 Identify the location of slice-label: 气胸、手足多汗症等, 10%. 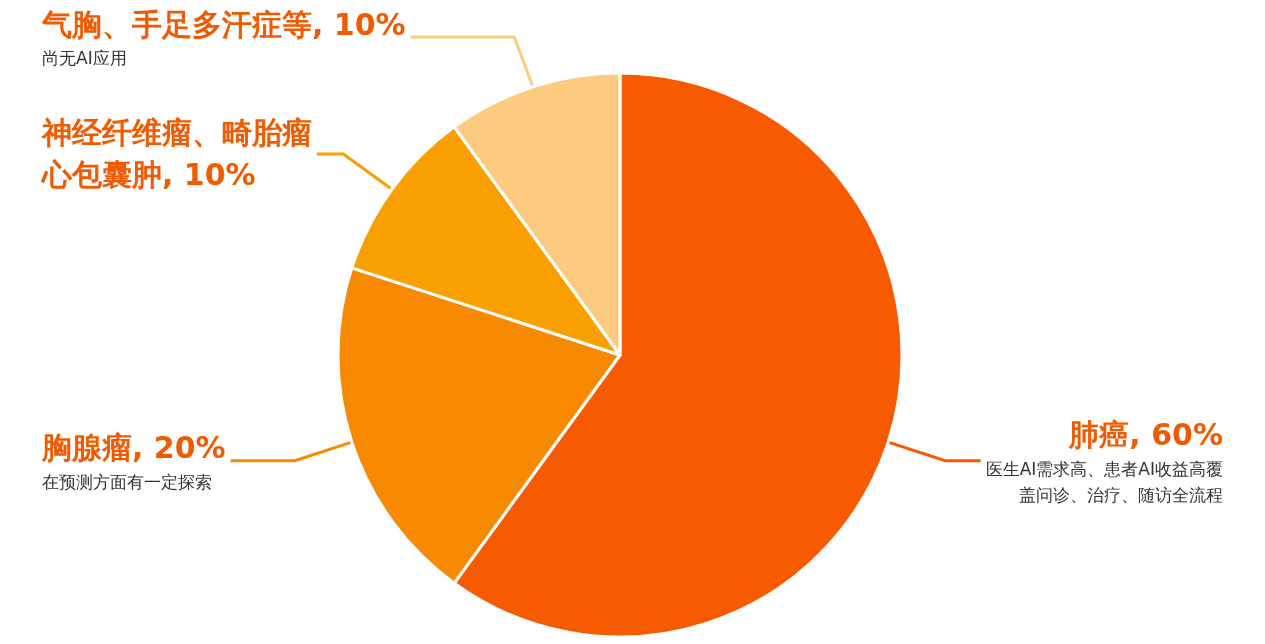
(223, 24).